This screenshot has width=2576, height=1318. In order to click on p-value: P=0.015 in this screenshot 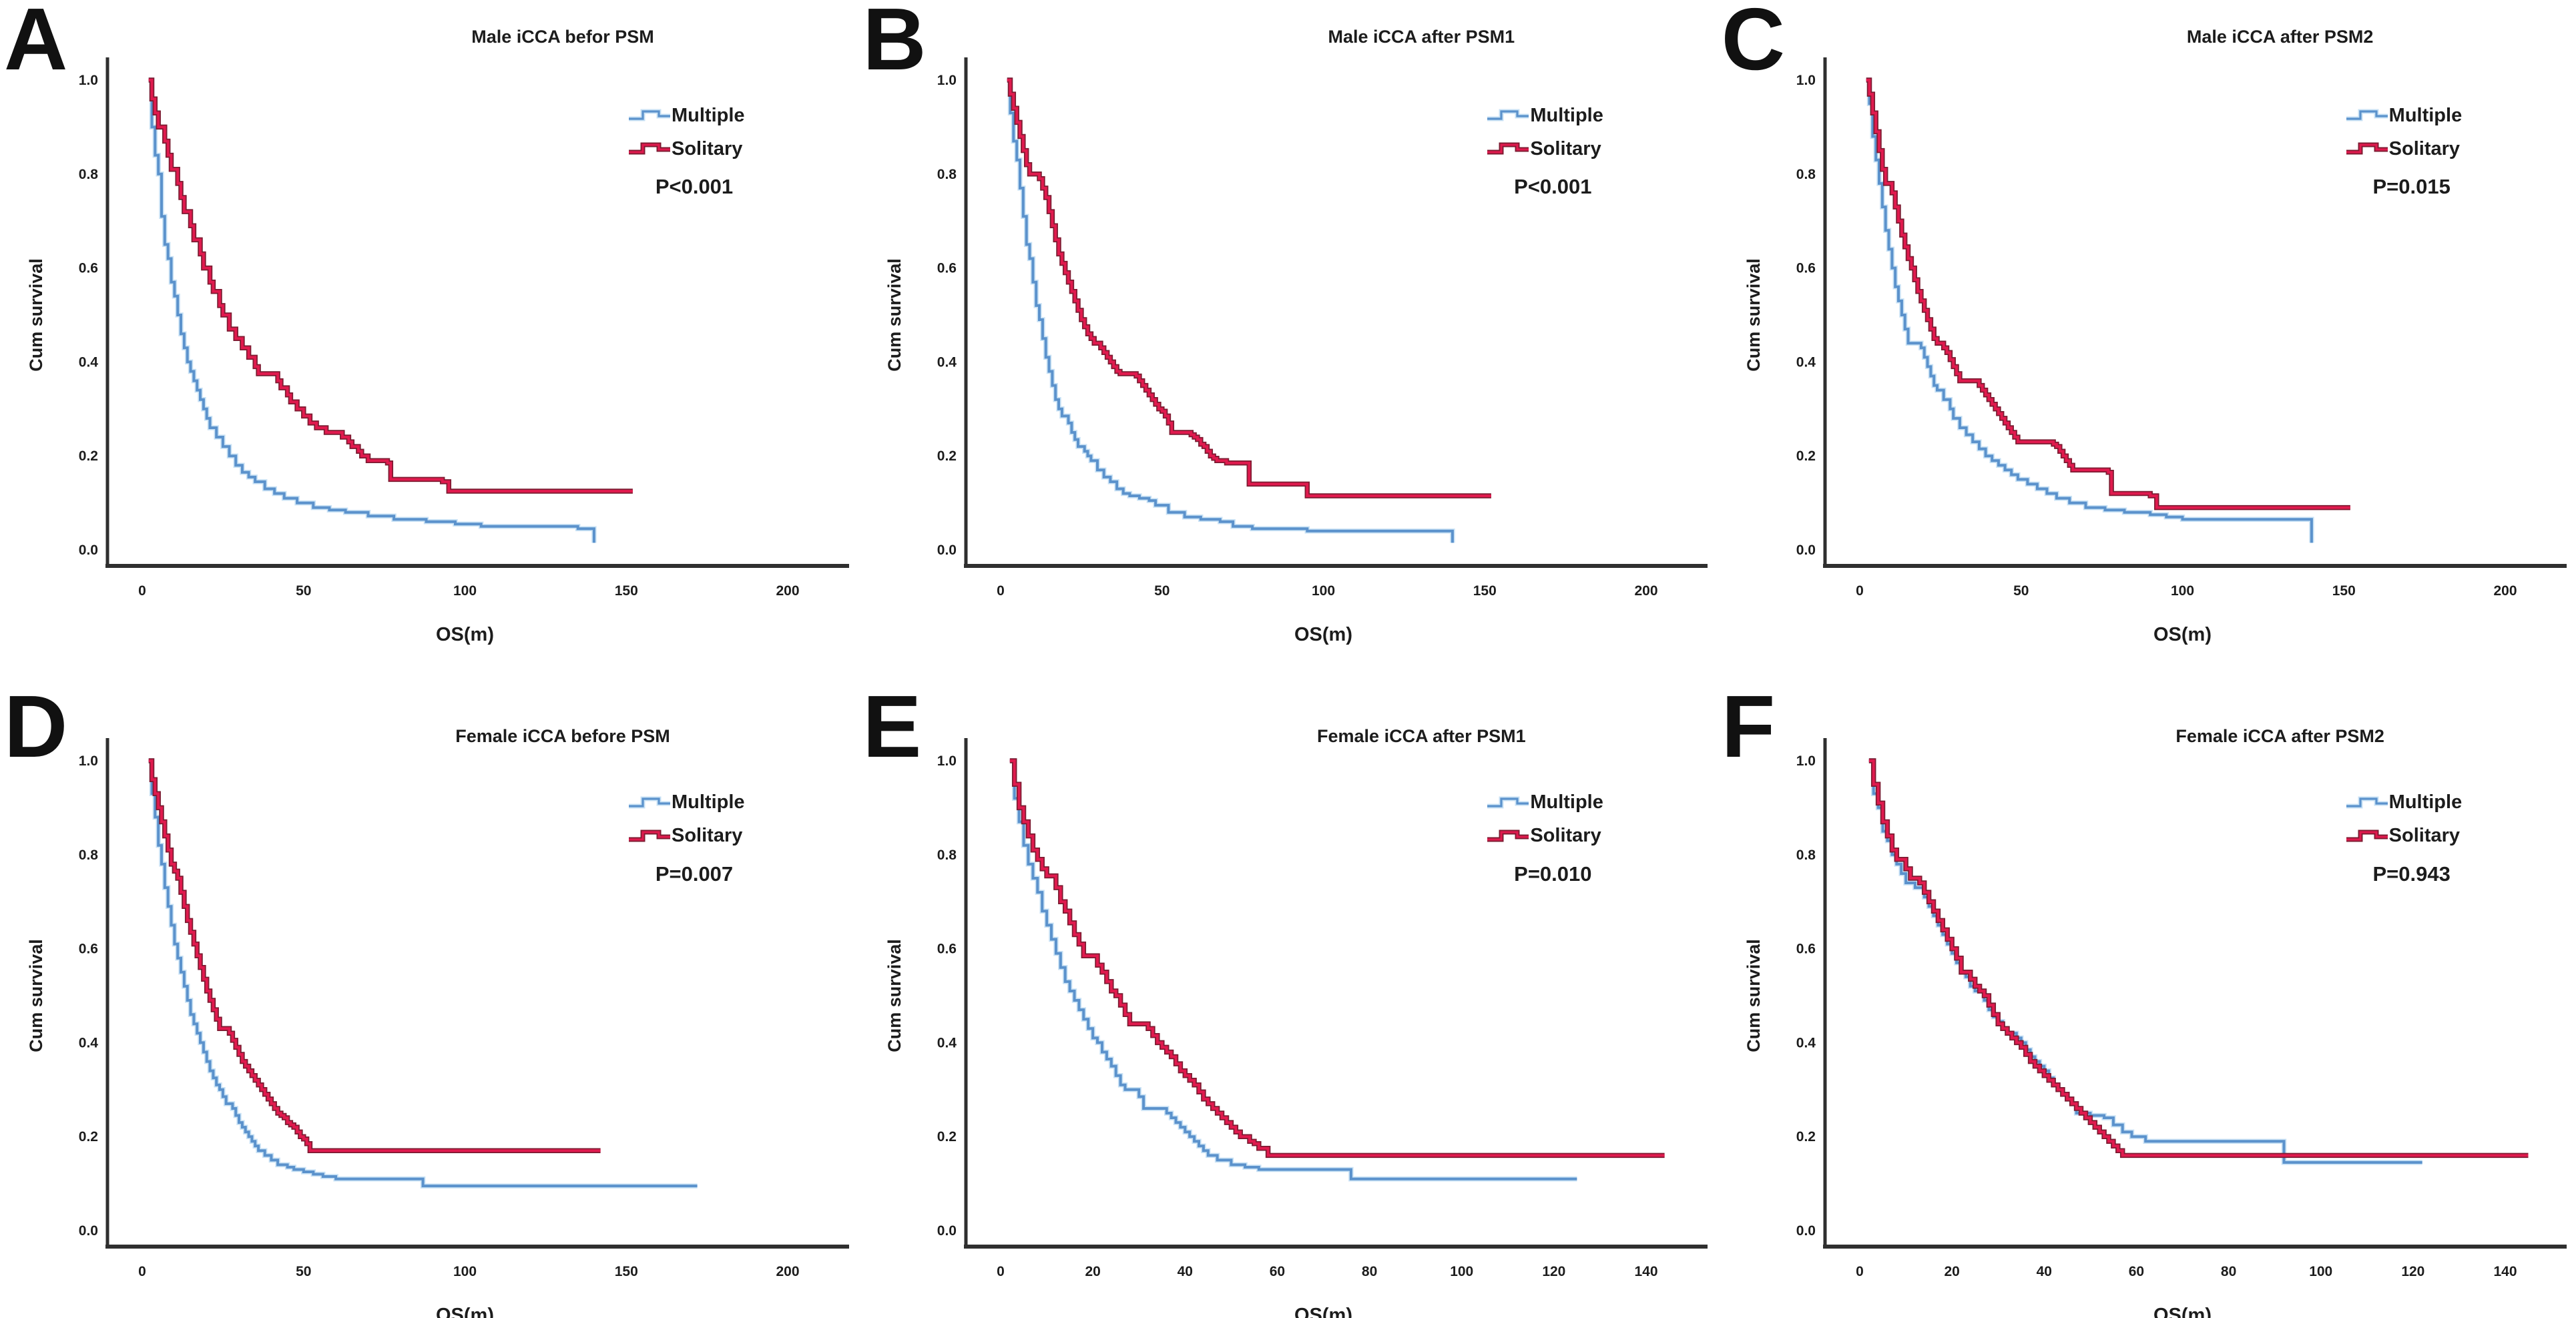, I will do `click(2411, 186)`.